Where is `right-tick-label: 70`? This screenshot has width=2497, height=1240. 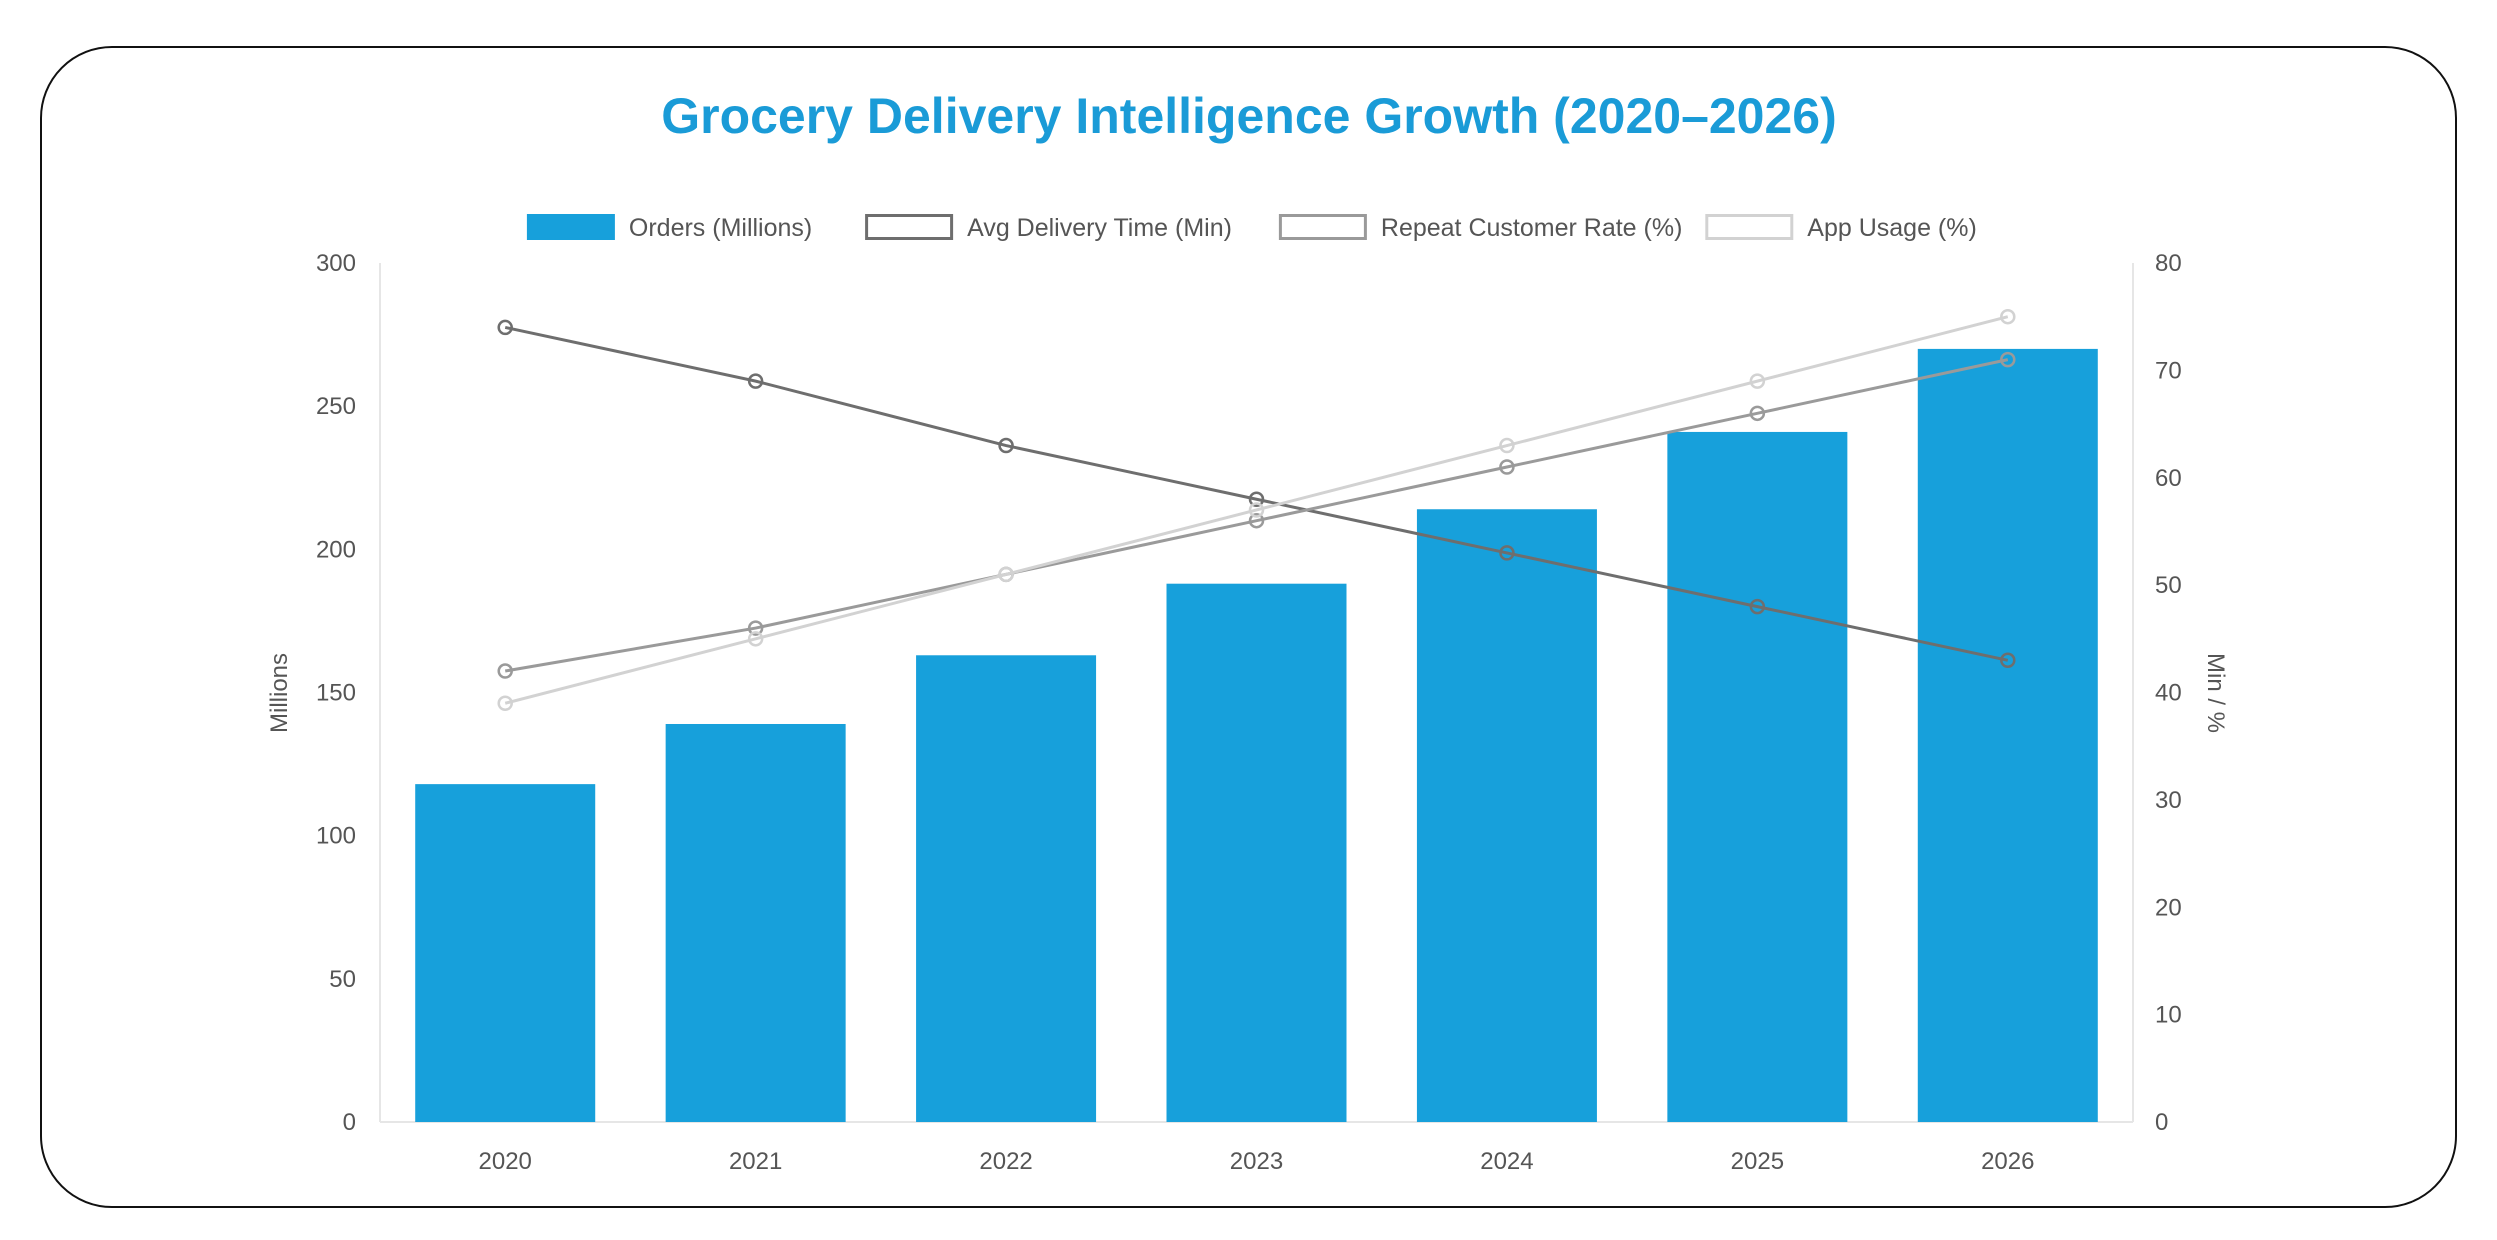
right-tick-label: 70 is located at coordinates (2168, 370).